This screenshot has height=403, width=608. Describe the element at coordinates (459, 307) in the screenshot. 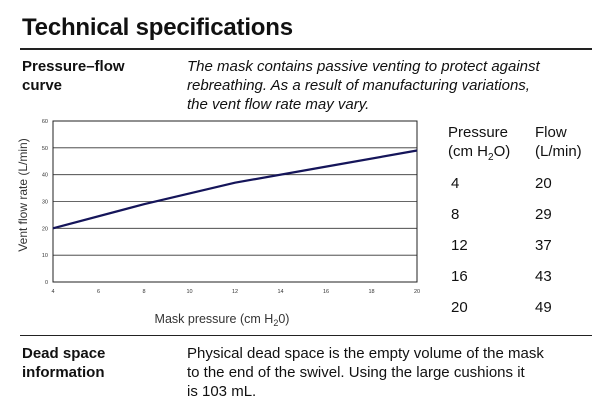

I see `table-cell-pressure: 20` at that location.